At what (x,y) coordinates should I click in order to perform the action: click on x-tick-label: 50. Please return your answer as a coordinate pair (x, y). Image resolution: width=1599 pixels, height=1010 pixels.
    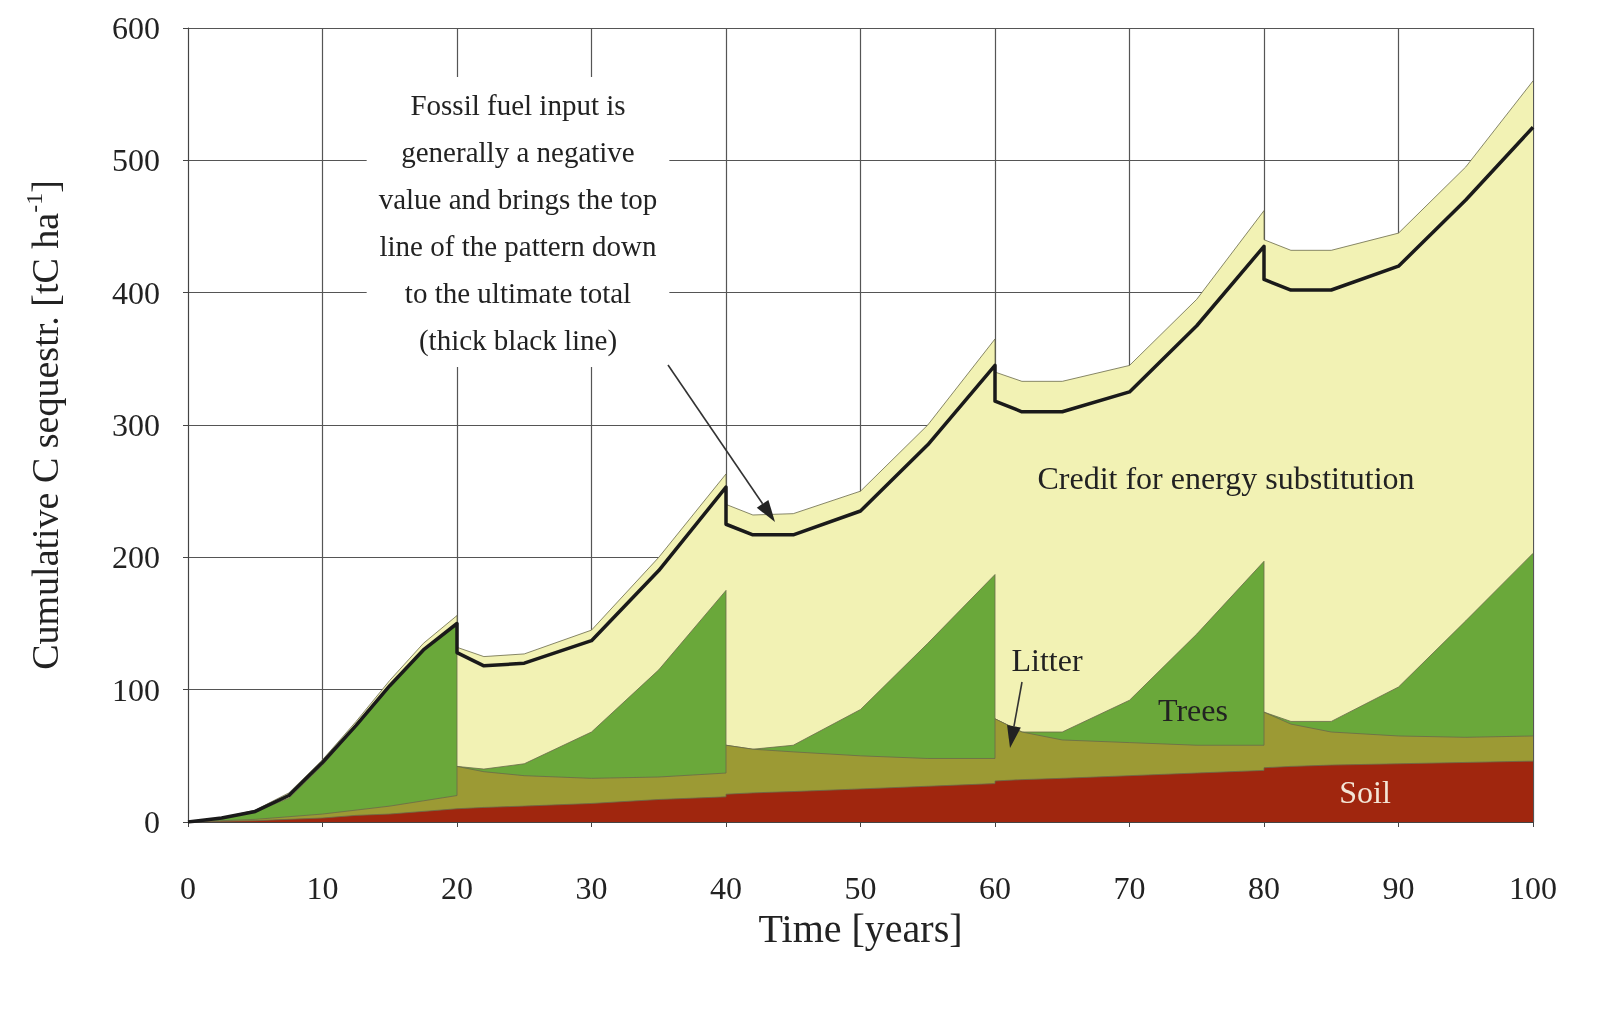
    Looking at the image, I should click on (860, 888).